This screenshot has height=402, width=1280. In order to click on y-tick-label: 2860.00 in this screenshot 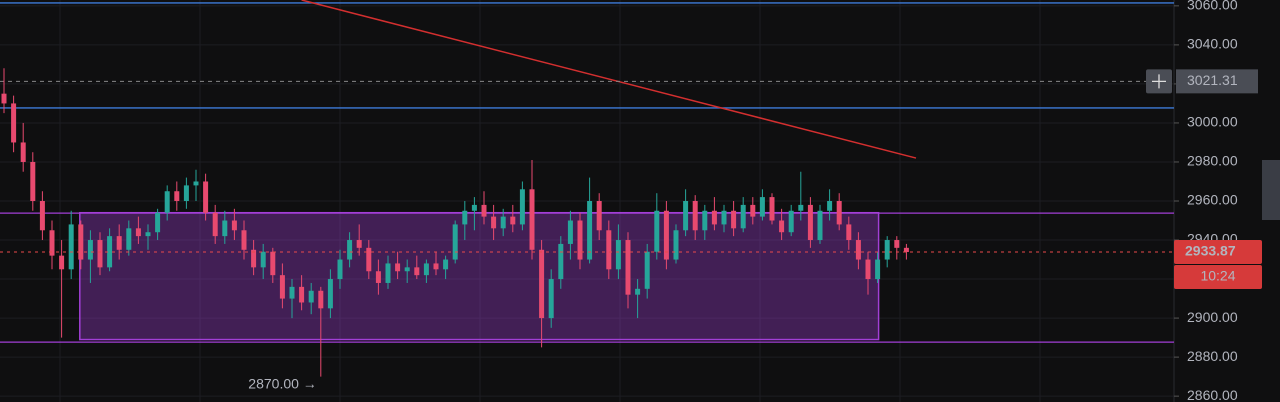, I will do `click(1212, 394)`.